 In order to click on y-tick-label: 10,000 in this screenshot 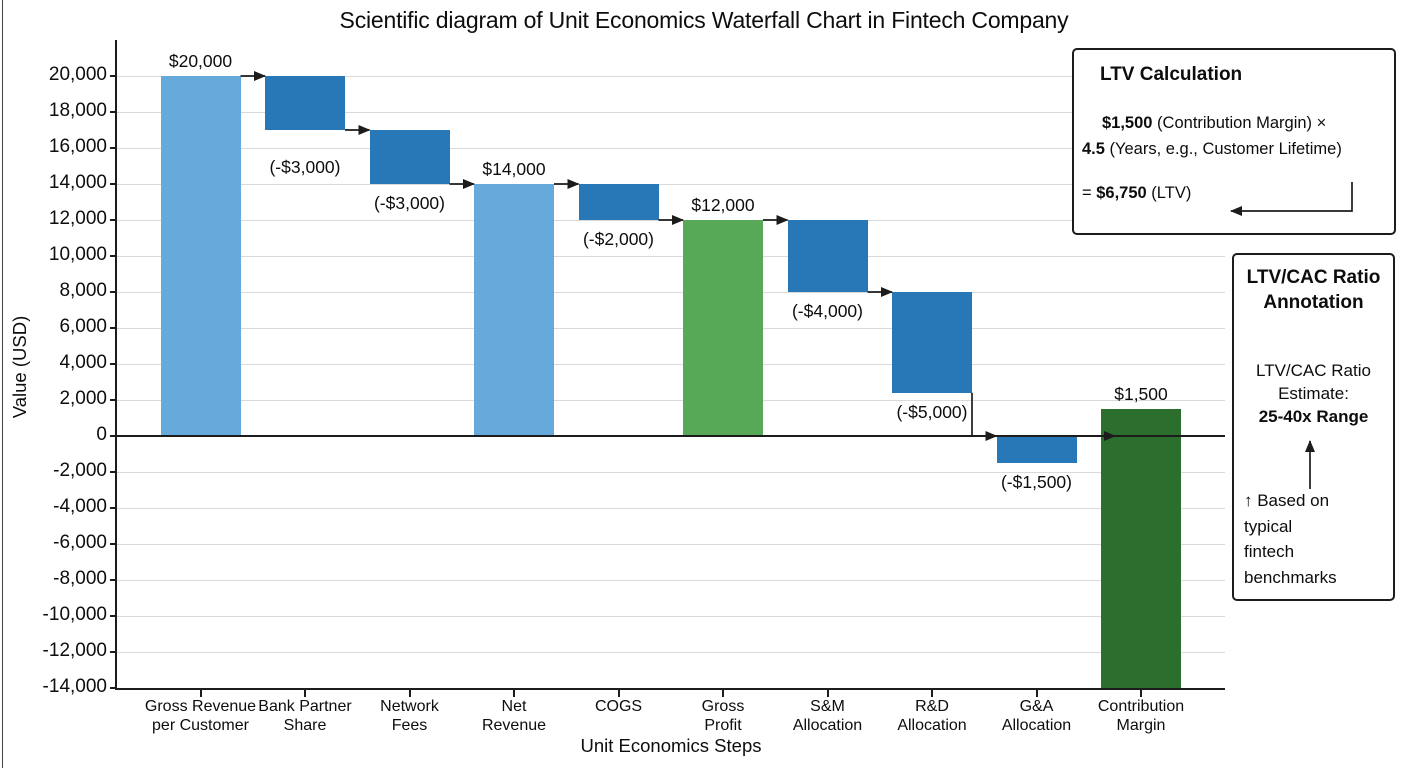, I will do `click(77, 254)`.